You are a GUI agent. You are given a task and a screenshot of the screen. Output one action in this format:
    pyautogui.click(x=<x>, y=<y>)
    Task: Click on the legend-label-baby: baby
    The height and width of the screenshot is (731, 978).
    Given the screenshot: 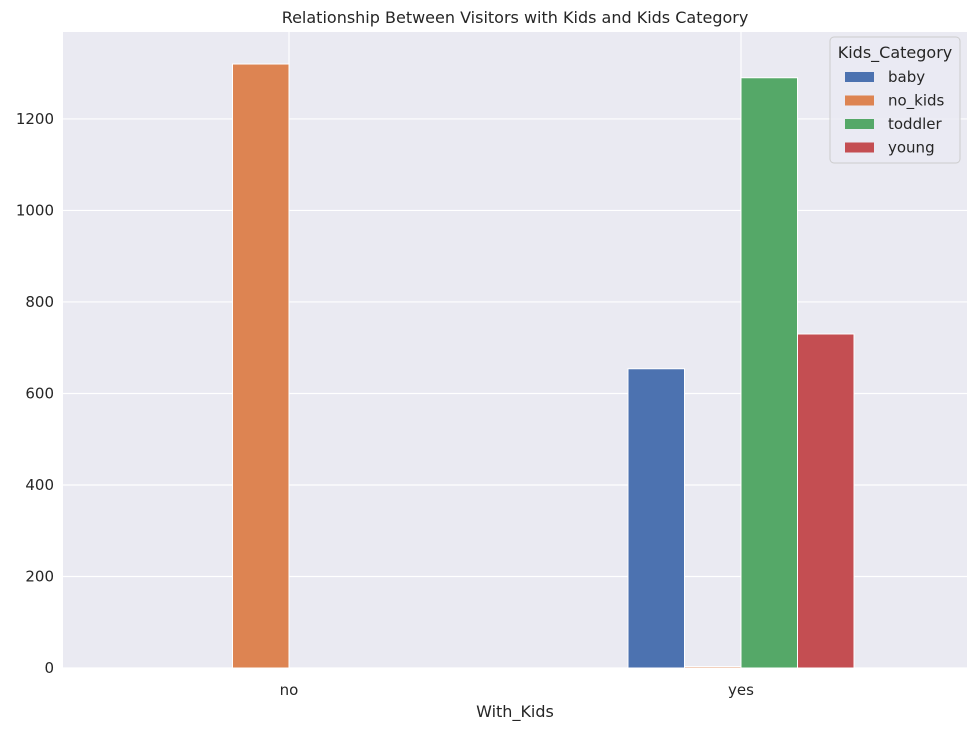 What is the action you would take?
    pyautogui.click(x=906, y=77)
    